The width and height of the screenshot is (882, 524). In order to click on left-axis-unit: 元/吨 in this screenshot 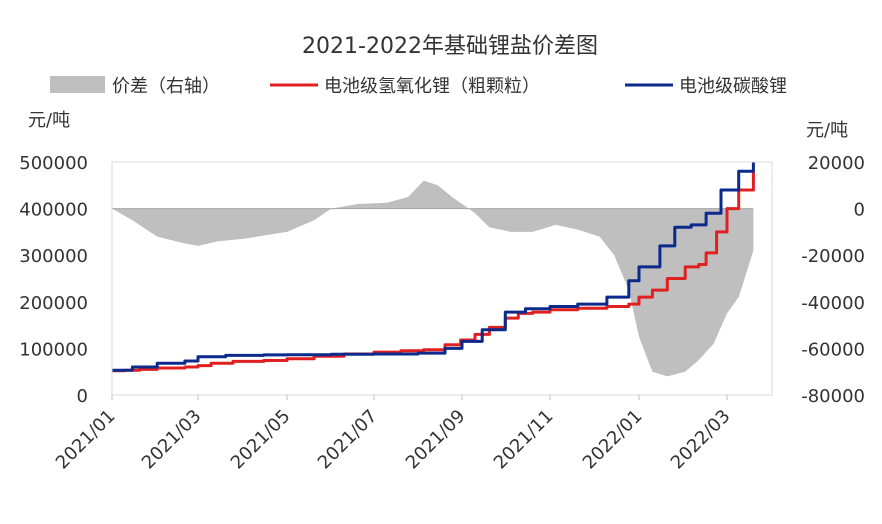, I will do `click(49, 120)`.